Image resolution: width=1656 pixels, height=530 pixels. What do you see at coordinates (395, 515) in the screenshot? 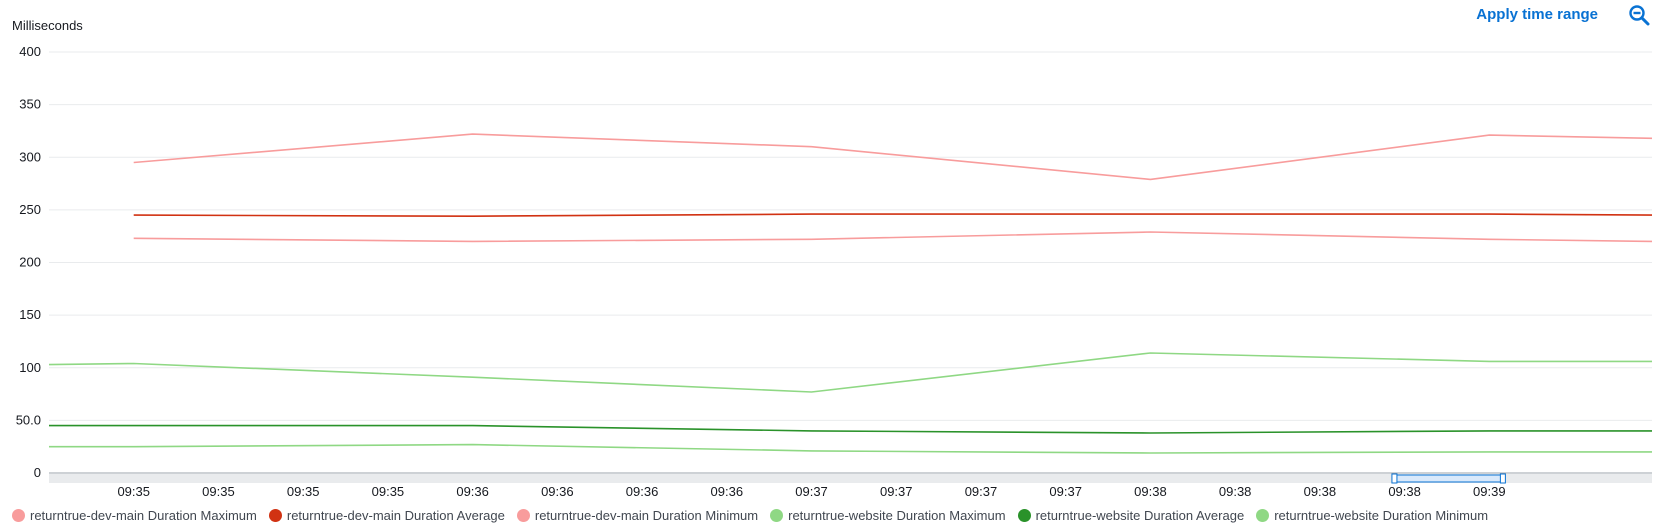
I see `legend-label: returntrue-dev-main Duration Average` at bounding box center [395, 515].